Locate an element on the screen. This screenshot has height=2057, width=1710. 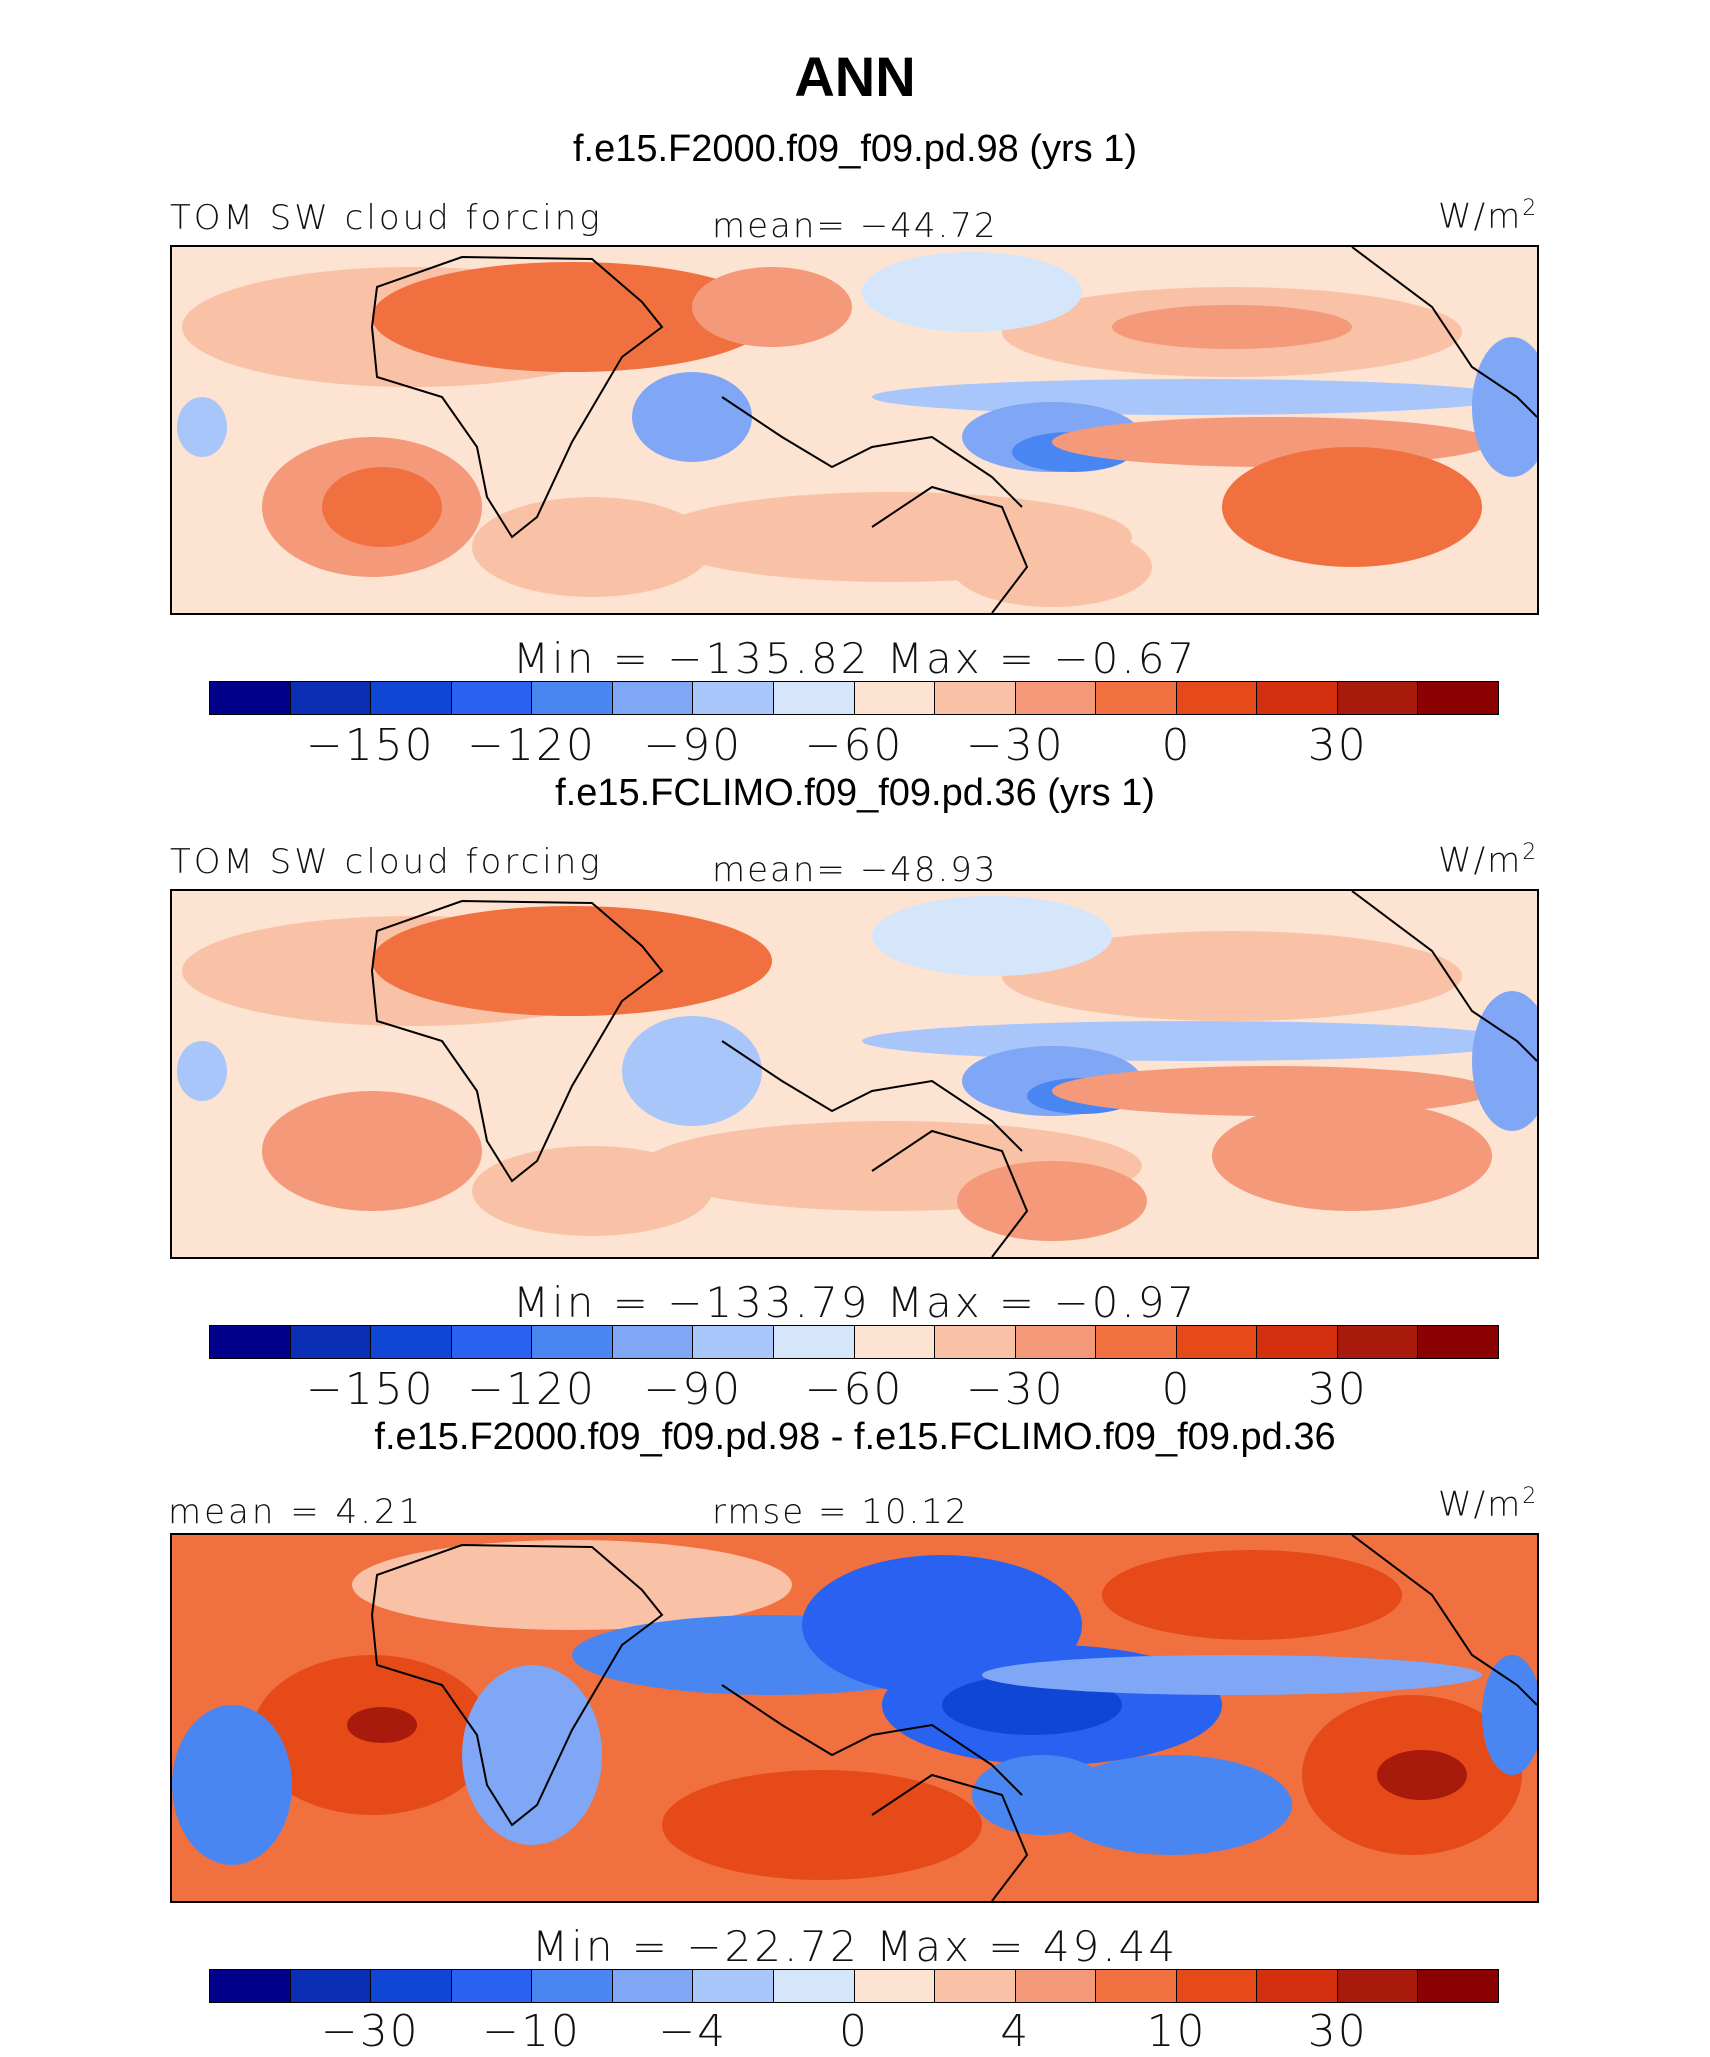
colorbar-tick-label: −4 is located at coordinates (693, 2031).